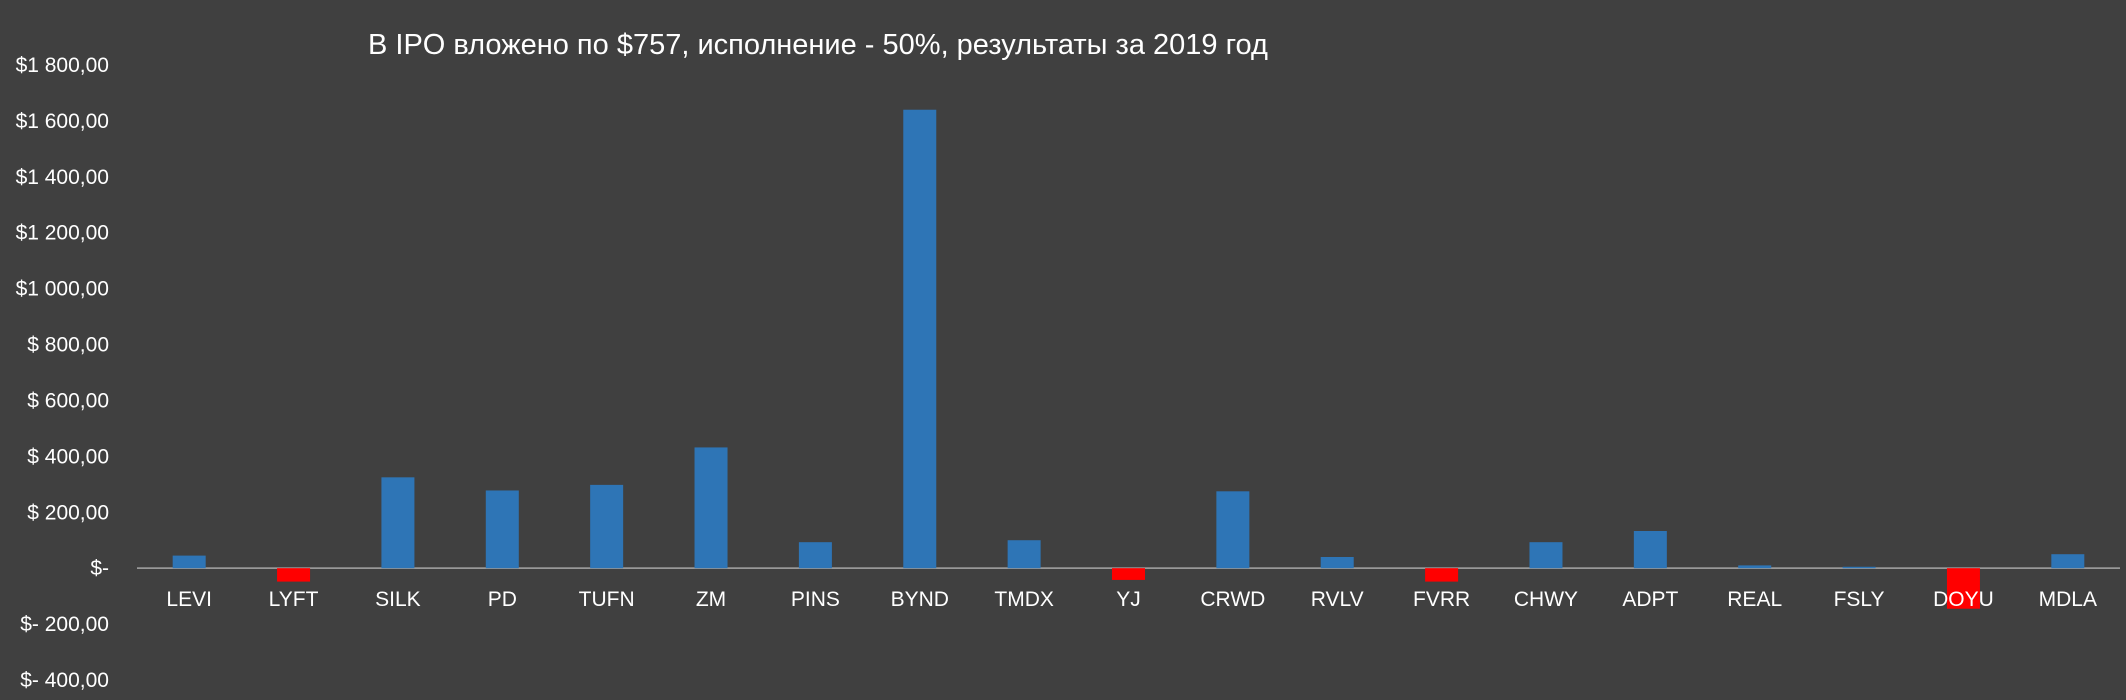  What do you see at coordinates (711, 508) in the screenshot?
I see `bar-zm` at bounding box center [711, 508].